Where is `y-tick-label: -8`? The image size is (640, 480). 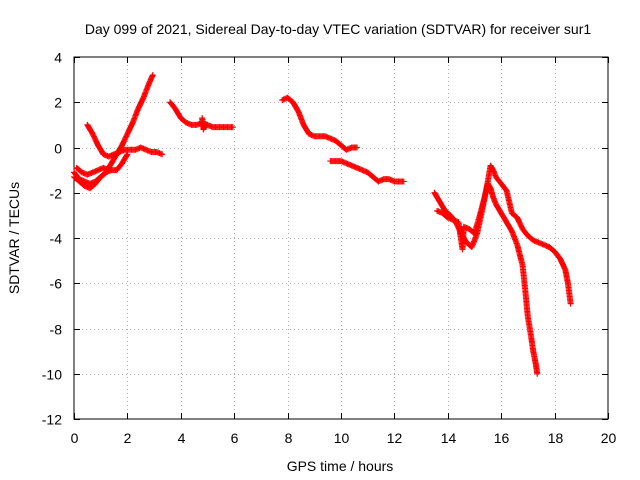
y-tick-label: -8 is located at coordinates (56, 330).